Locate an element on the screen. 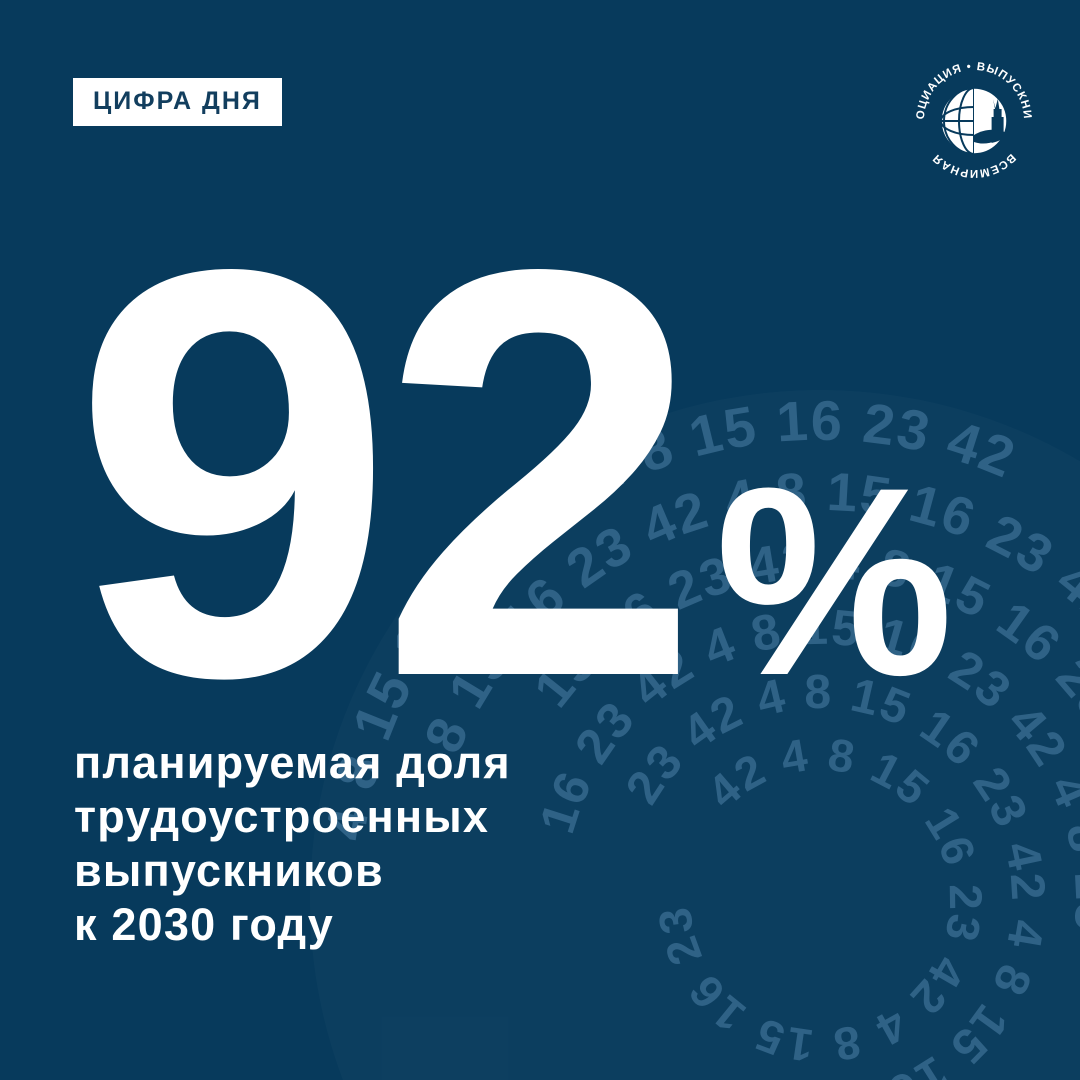 The width and height of the screenshot is (1080, 1080). logo-ring-text-bottom: ВСЕМИРНАЯ is located at coordinates (973, 165).